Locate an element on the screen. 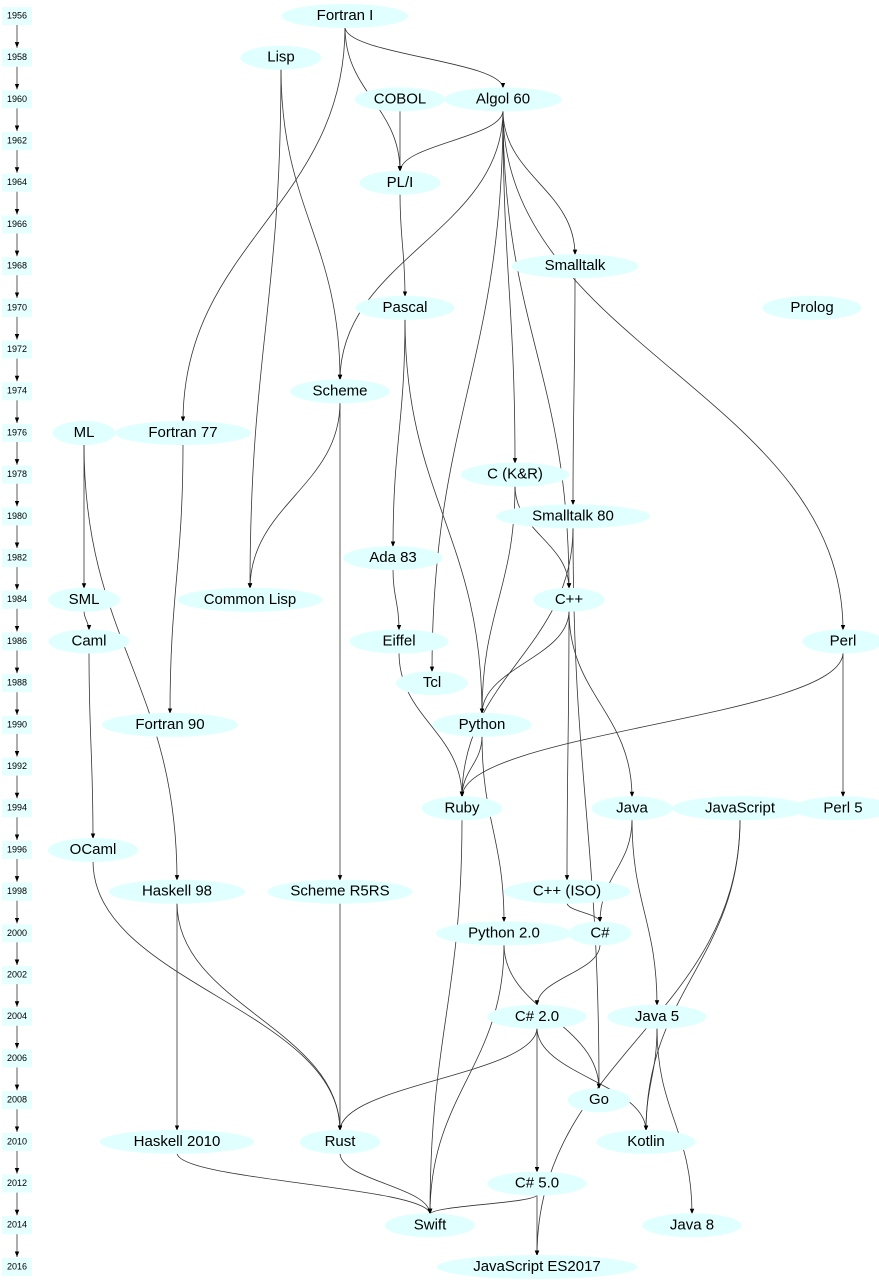  year-label: 1972 is located at coordinates (17, 349).